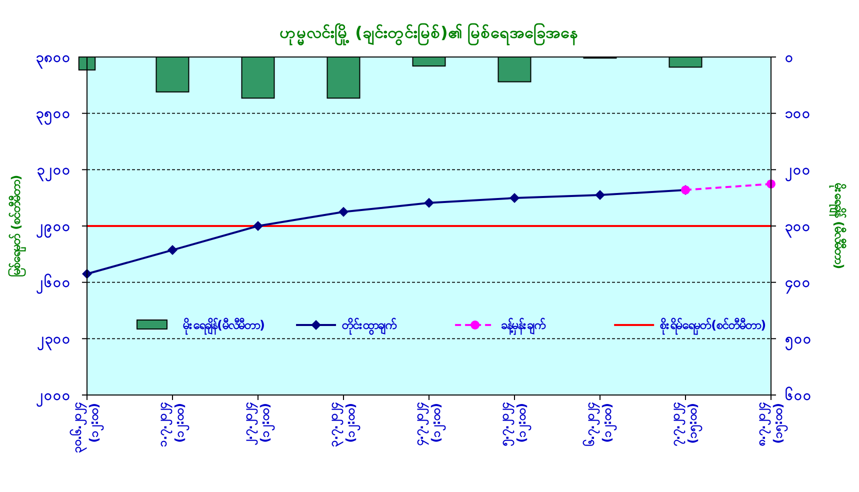 The image size is (859, 492). Describe the element at coordinates (798, 228) in the screenshot. I see `y2-tick-label: ၃၀၀` at that location.